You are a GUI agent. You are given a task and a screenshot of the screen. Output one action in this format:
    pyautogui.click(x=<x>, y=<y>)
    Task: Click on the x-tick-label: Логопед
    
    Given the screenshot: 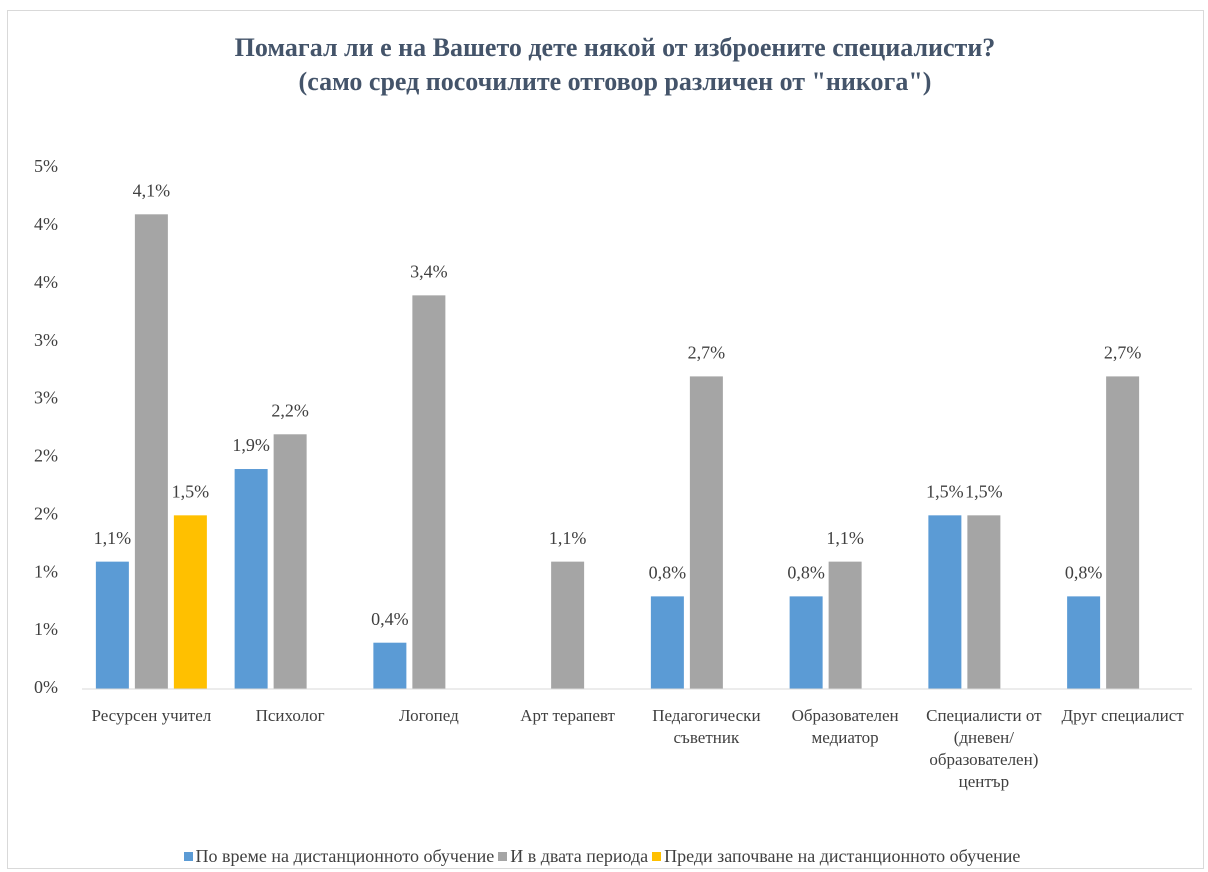 What is the action you would take?
    pyautogui.click(x=429, y=715)
    